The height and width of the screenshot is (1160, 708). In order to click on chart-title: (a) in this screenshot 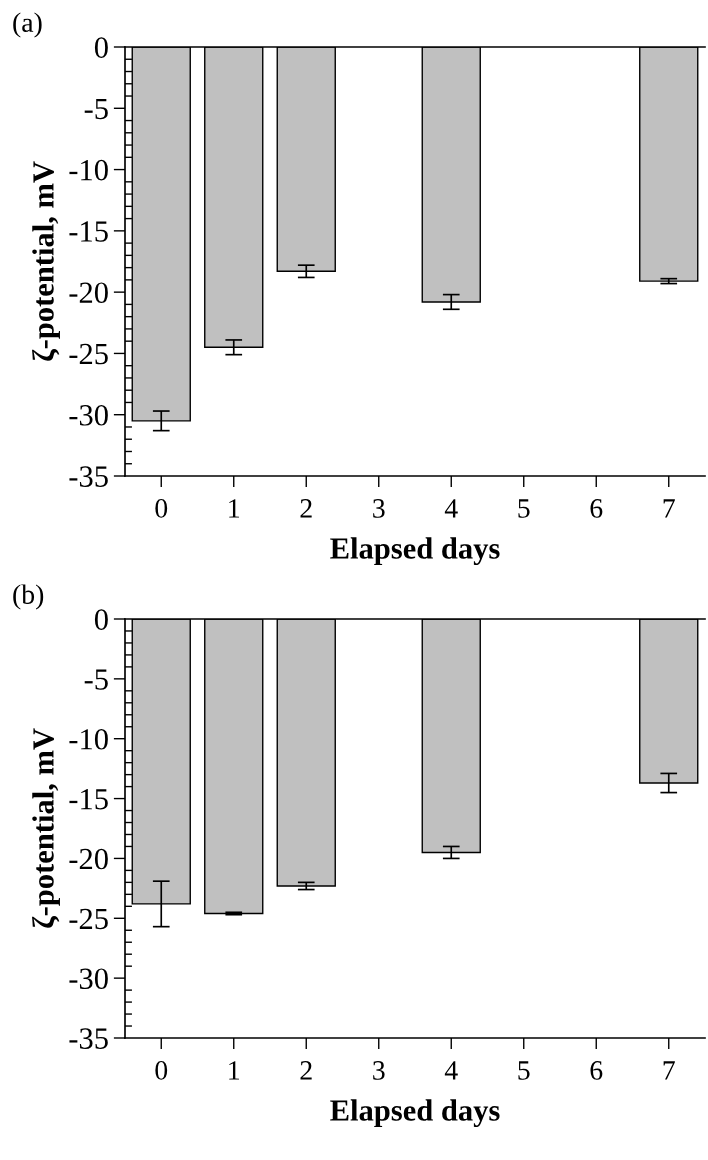, I will do `click(27, 25)`.